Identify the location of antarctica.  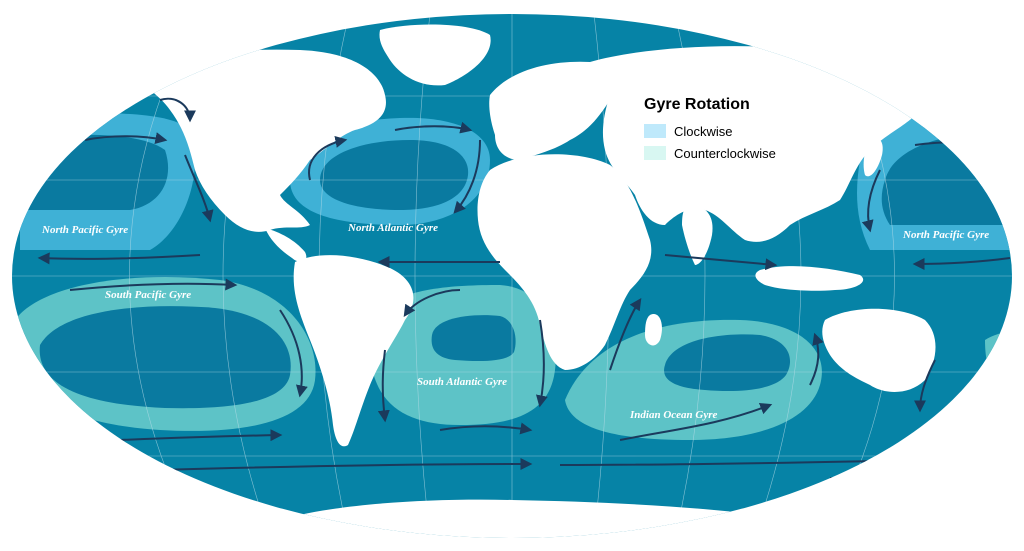
(540, 518).